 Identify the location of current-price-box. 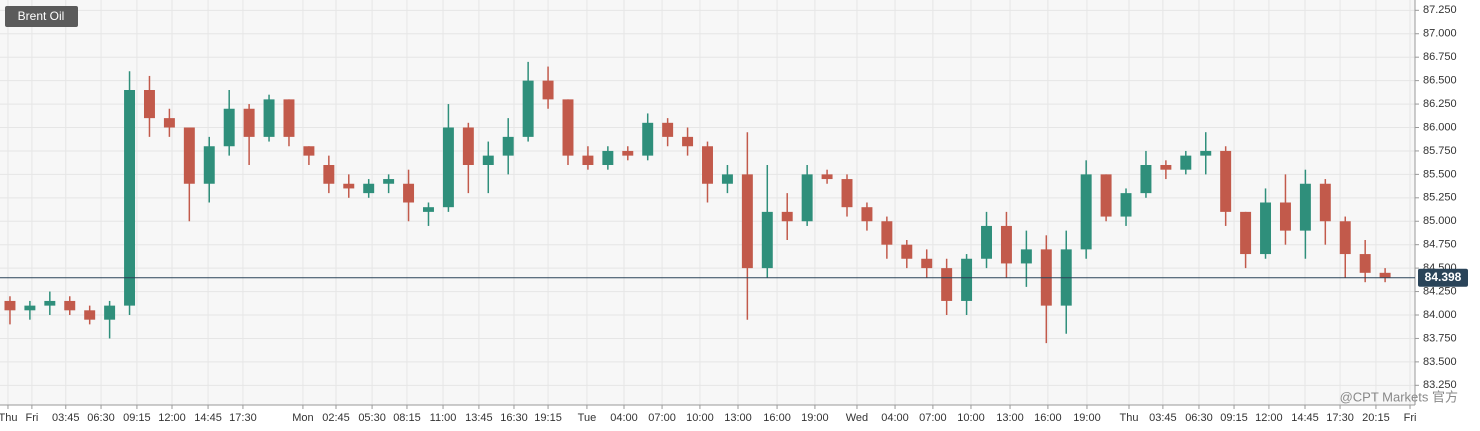
(1443, 277).